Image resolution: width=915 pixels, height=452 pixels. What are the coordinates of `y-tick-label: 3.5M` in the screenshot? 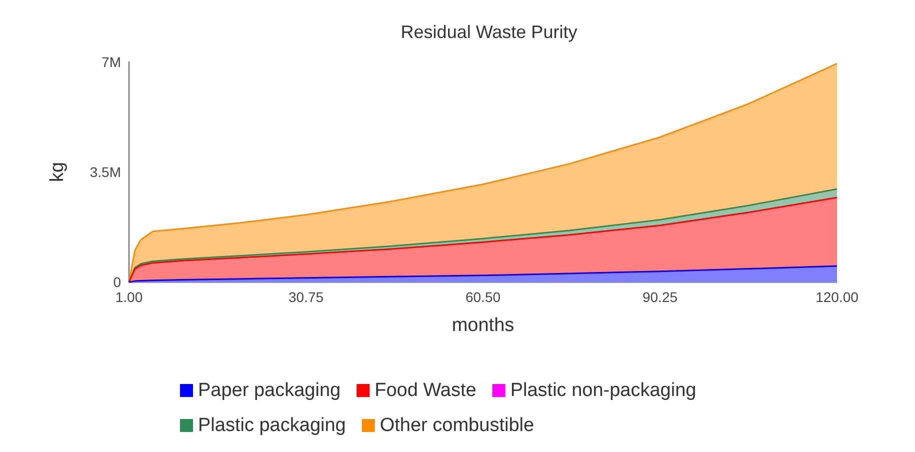 It's located at (105, 172).